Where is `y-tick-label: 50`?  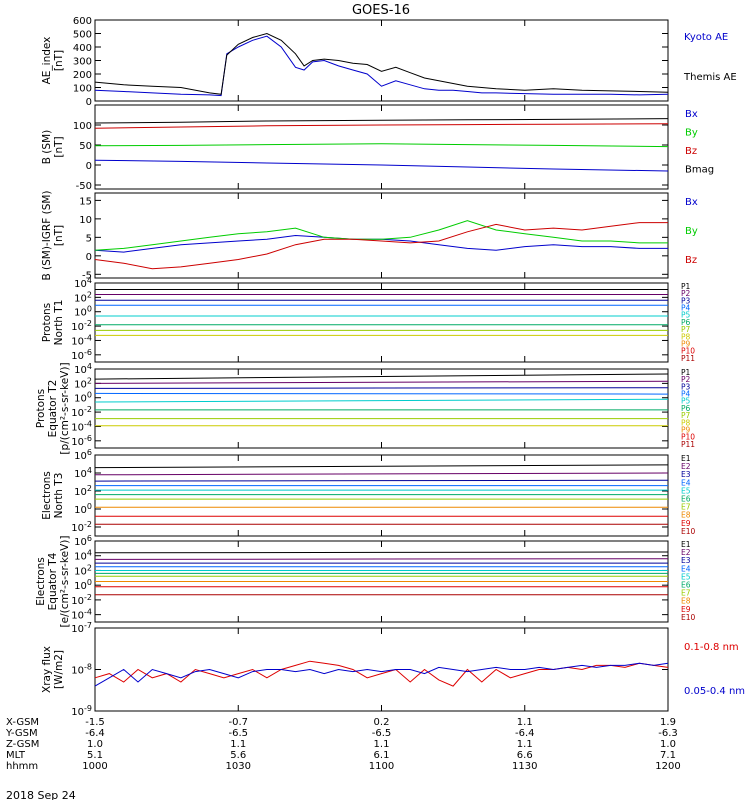 y-tick-label: 50 is located at coordinates (85, 146).